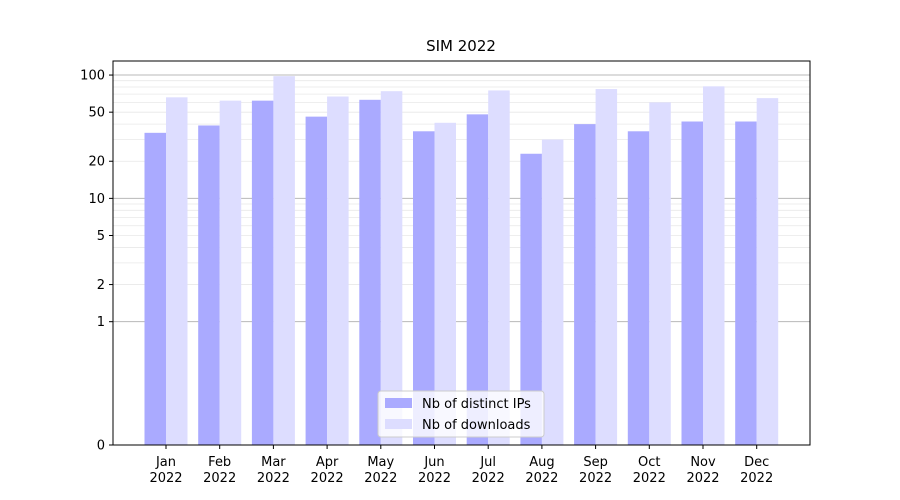 The height and width of the screenshot is (500, 900). What do you see at coordinates (461, 46) in the screenshot?
I see `chart-title: SIM 2022` at bounding box center [461, 46].